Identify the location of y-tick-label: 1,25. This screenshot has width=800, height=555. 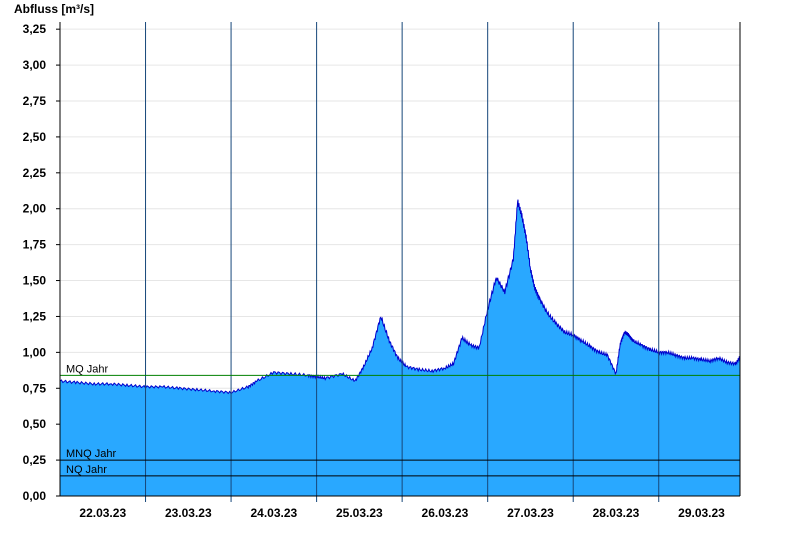
(35, 316).